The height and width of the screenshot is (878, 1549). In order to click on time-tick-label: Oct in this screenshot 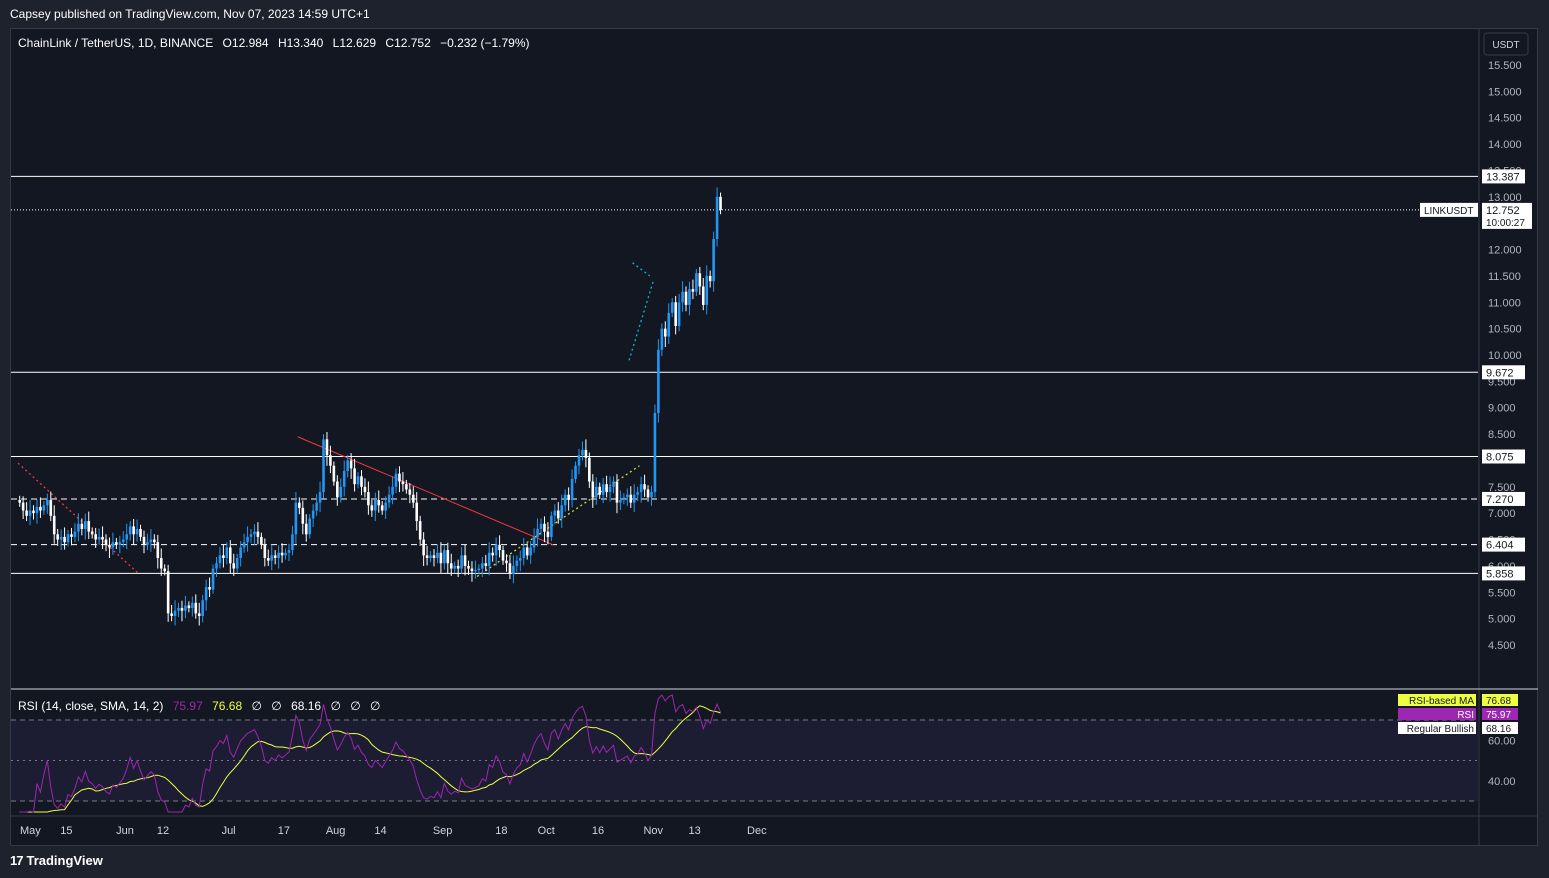, I will do `click(546, 831)`.